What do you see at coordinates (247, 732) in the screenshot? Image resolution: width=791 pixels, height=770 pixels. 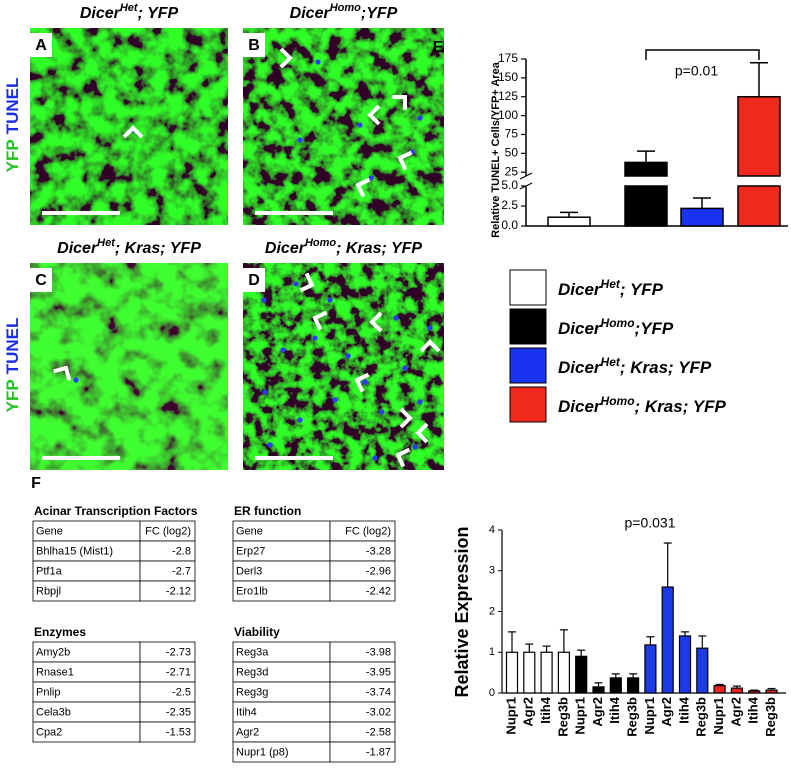 I see `table-text: Agr2` at bounding box center [247, 732].